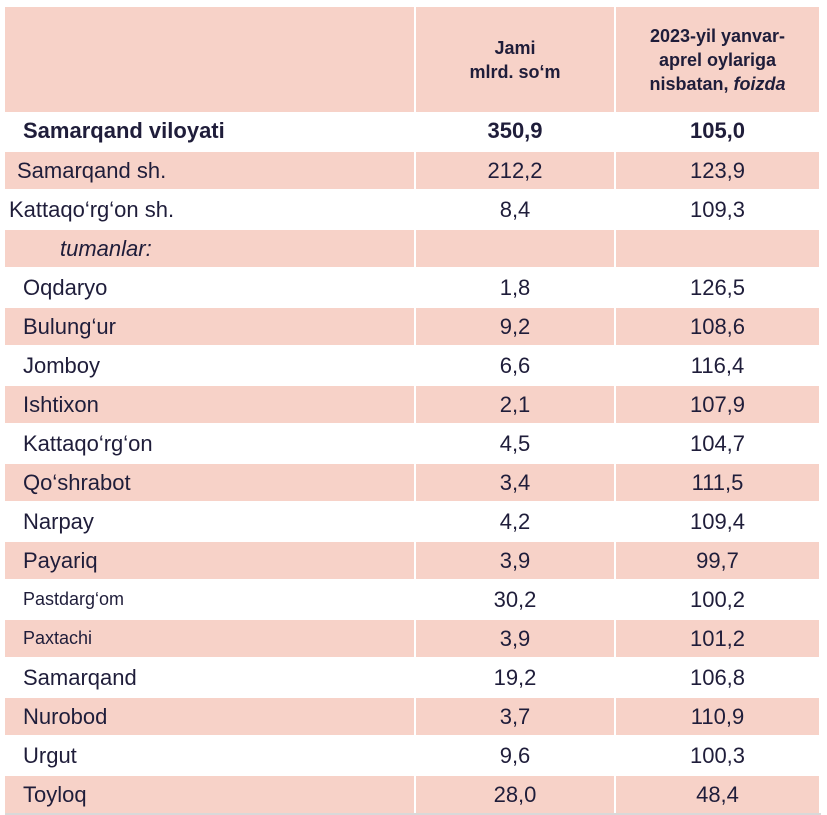 The height and width of the screenshot is (815, 827). Describe the element at coordinates (210, 639) in the screenshot. I see `row-name: Paxtachi` at that location.